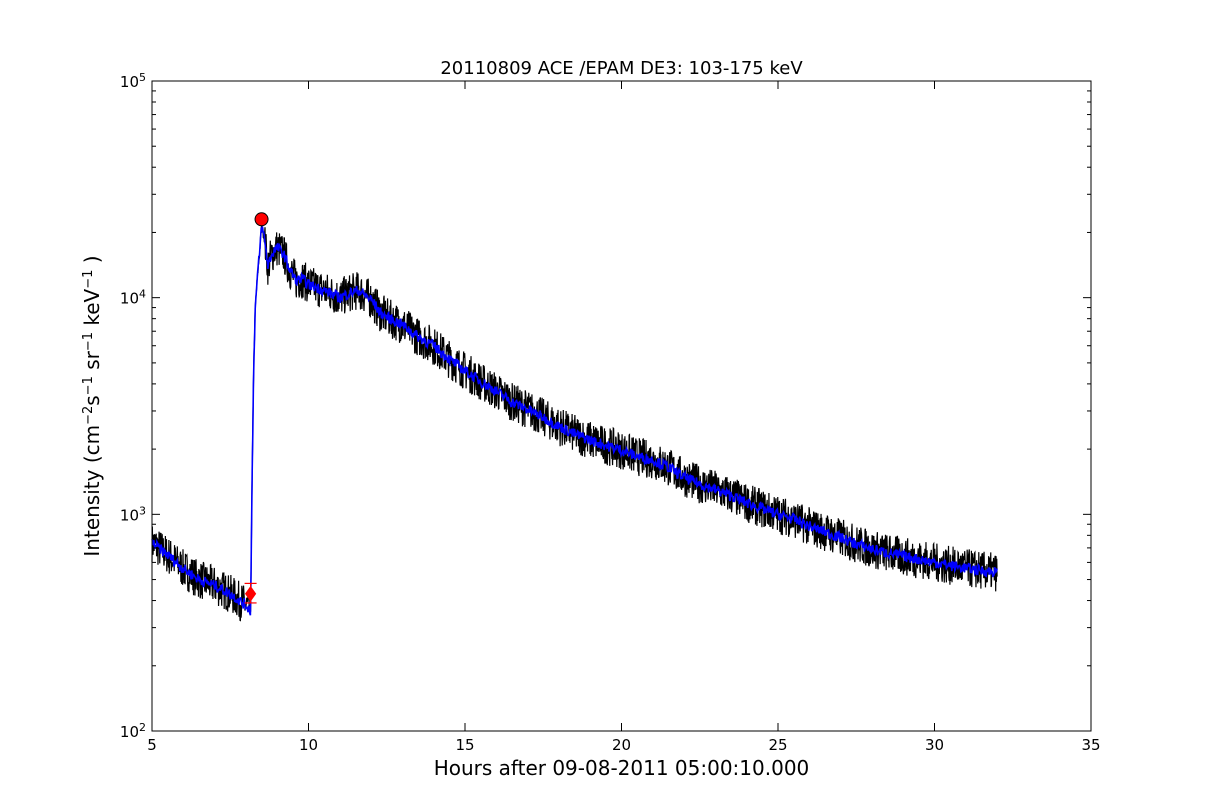 The height and width of the screenshot is (812, 1212). Describe the element at coordinates (621, 745) in the screenshot. I see `x-tick-label: 20` at that location.